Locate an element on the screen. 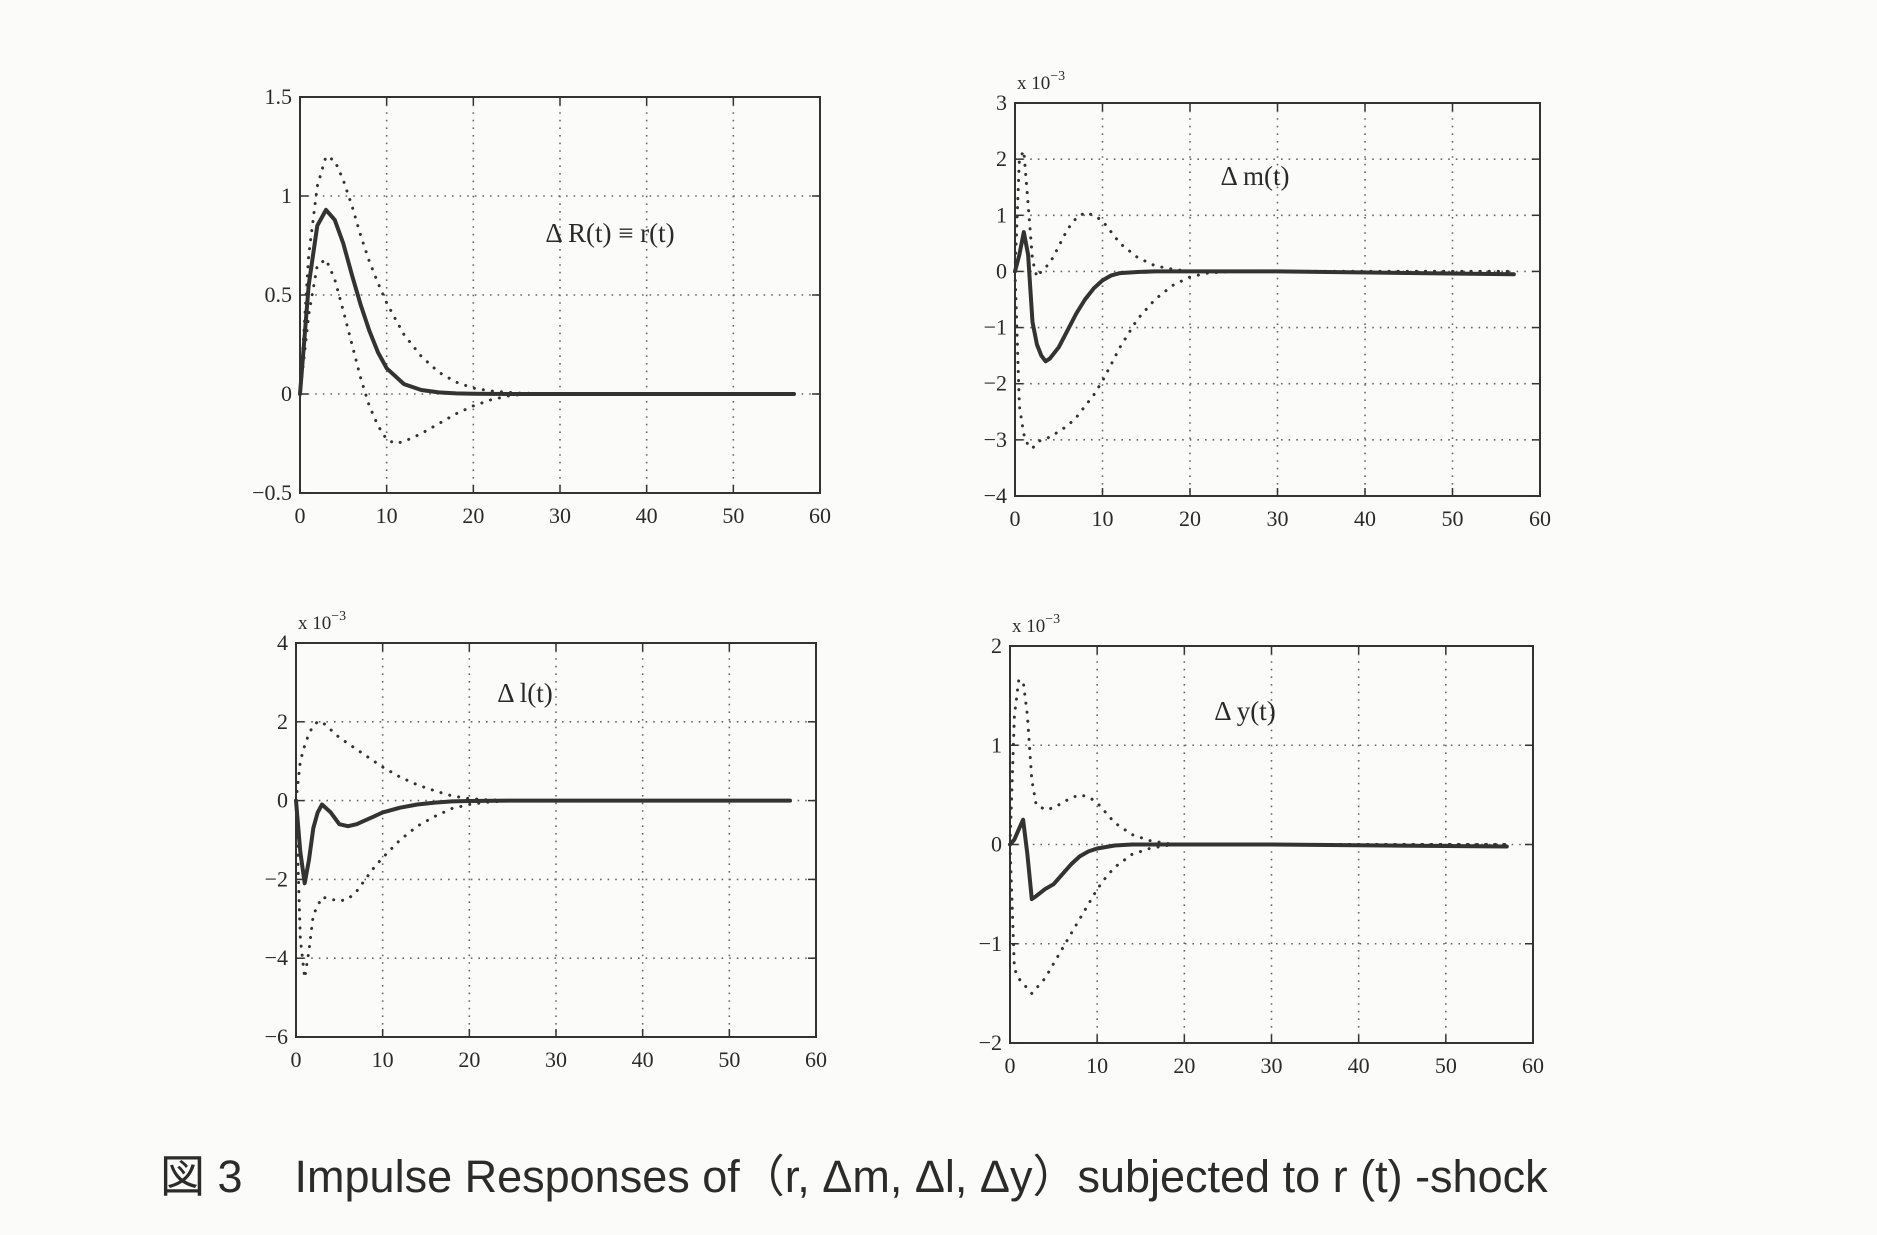 The height and width of the screenshot is (1235, 1877). chart-panel-2: 0 10 20 30 40 50 60 −4 −3 −2 −1 0 1 2 3 x 10−3 Δ m(t) is located at coordinates (1267, 300).